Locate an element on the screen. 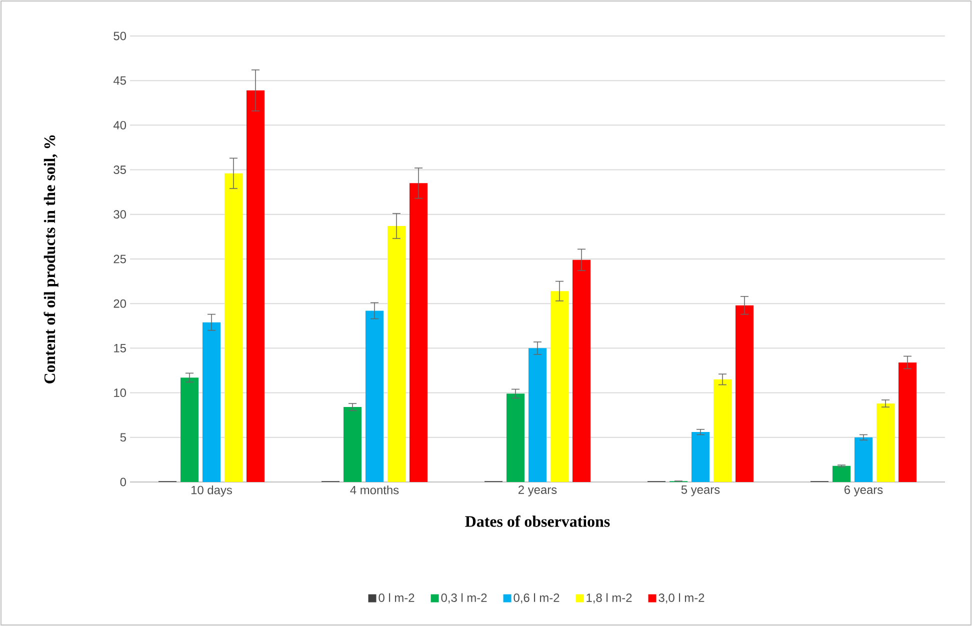  y-tick-label: 45 is located at coordinates (119, 80).